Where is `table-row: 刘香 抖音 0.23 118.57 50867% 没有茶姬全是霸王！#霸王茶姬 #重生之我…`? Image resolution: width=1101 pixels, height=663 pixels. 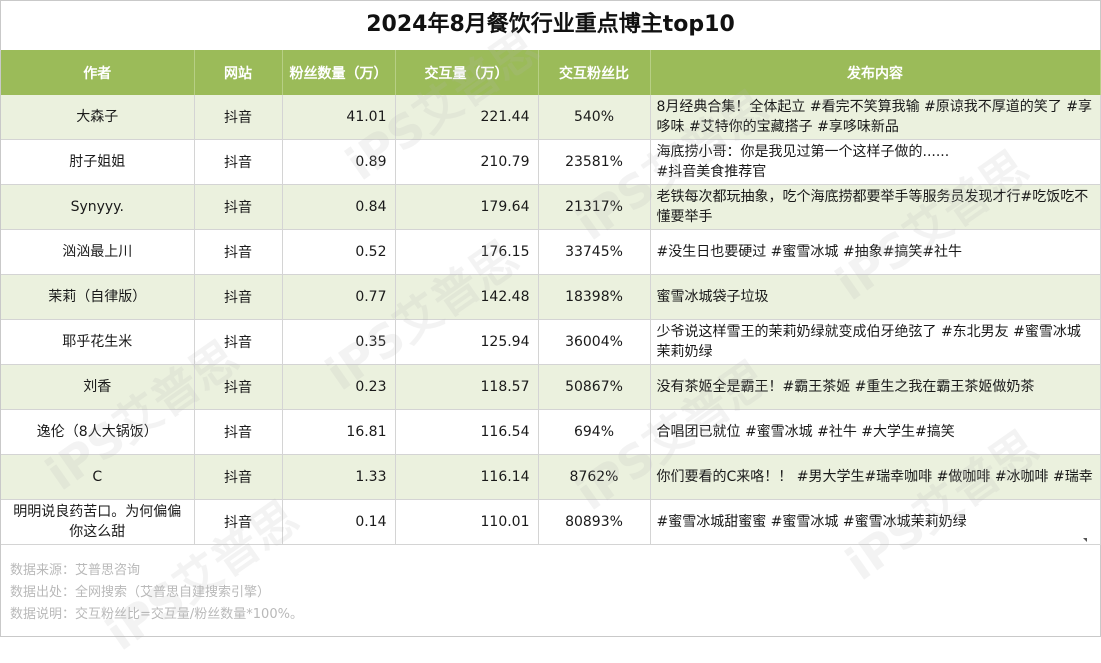 table-row: 刘香 抖音 0.23 118.57 50867% 没有茶姬全是霸王！#霸王茶姬 #重生之我… is located at coordinates (551, 387).